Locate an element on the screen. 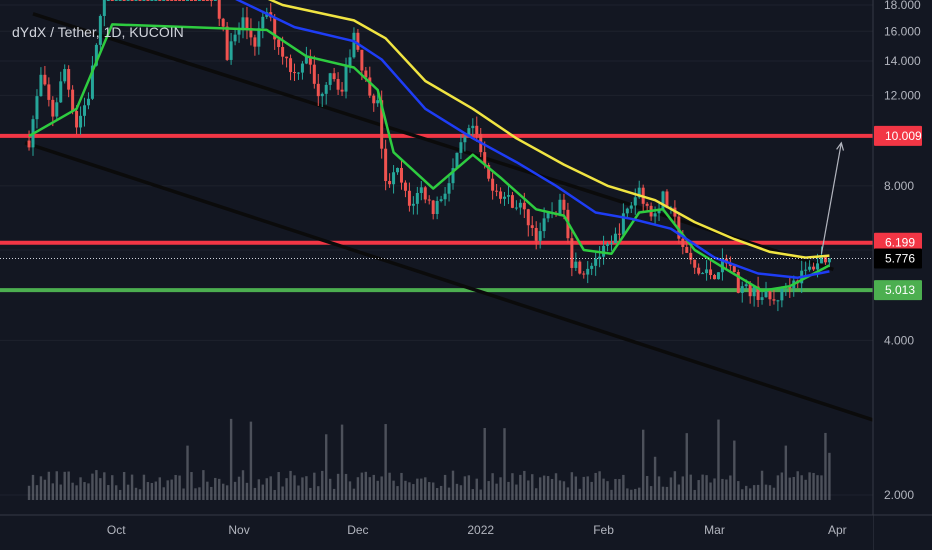  price-badge-label: 5.776 is located at coordinates (900, 258).